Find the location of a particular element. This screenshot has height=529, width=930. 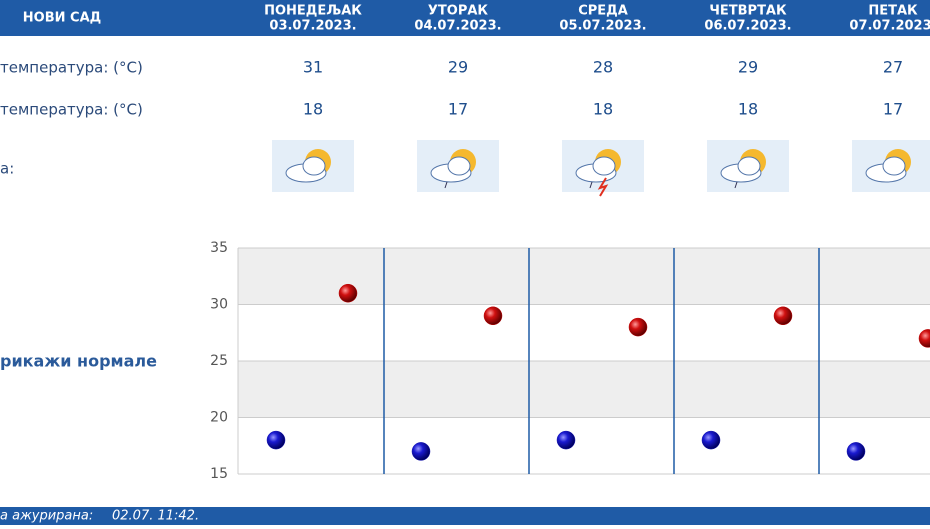

header-bar is located at coordinates (465, 18).